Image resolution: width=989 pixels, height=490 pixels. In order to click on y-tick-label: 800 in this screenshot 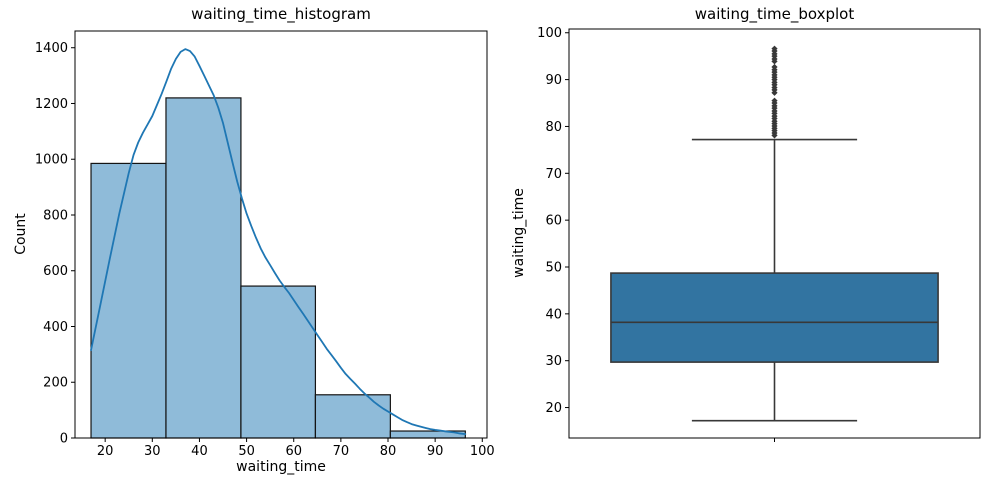, I will do `click(55, 215)`.